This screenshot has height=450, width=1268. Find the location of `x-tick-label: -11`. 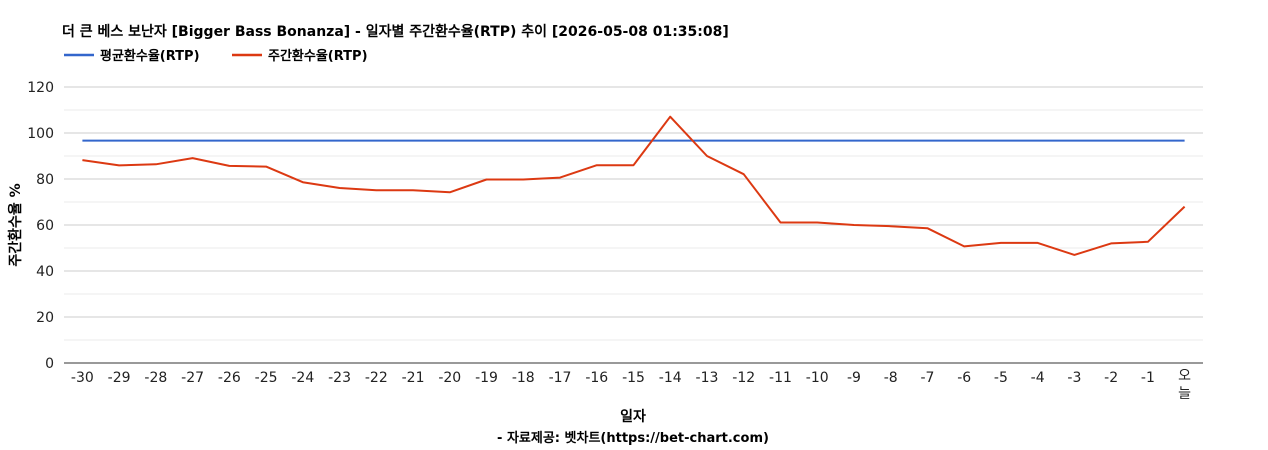

x-tick-label: -11 is located at coordinates (780, 378).